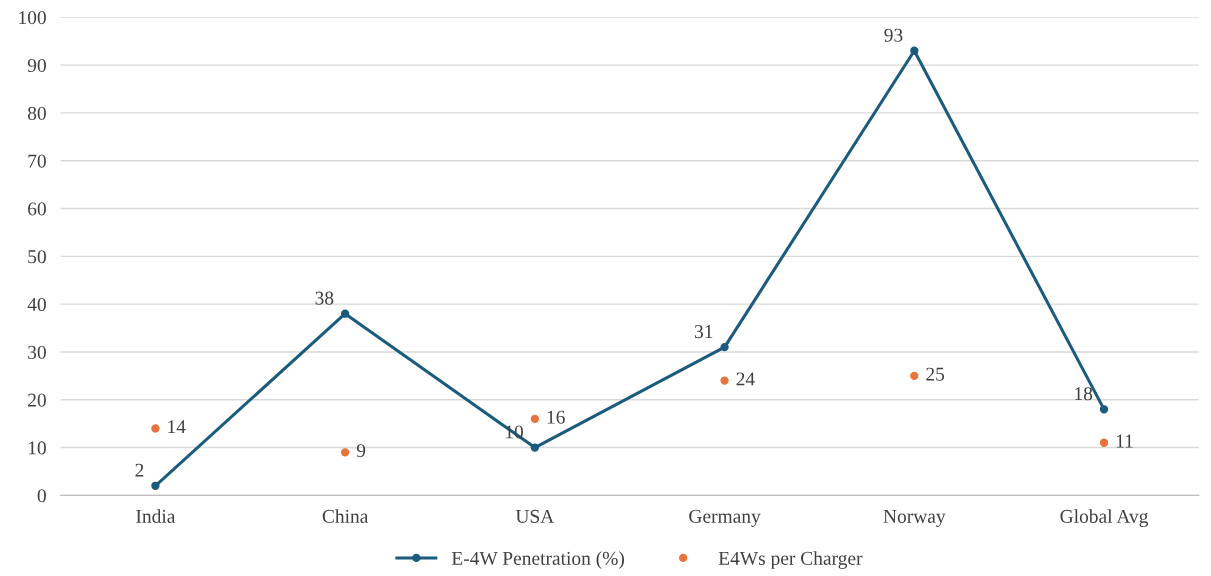  I want to click on data-label: 16, so click(556, 417).